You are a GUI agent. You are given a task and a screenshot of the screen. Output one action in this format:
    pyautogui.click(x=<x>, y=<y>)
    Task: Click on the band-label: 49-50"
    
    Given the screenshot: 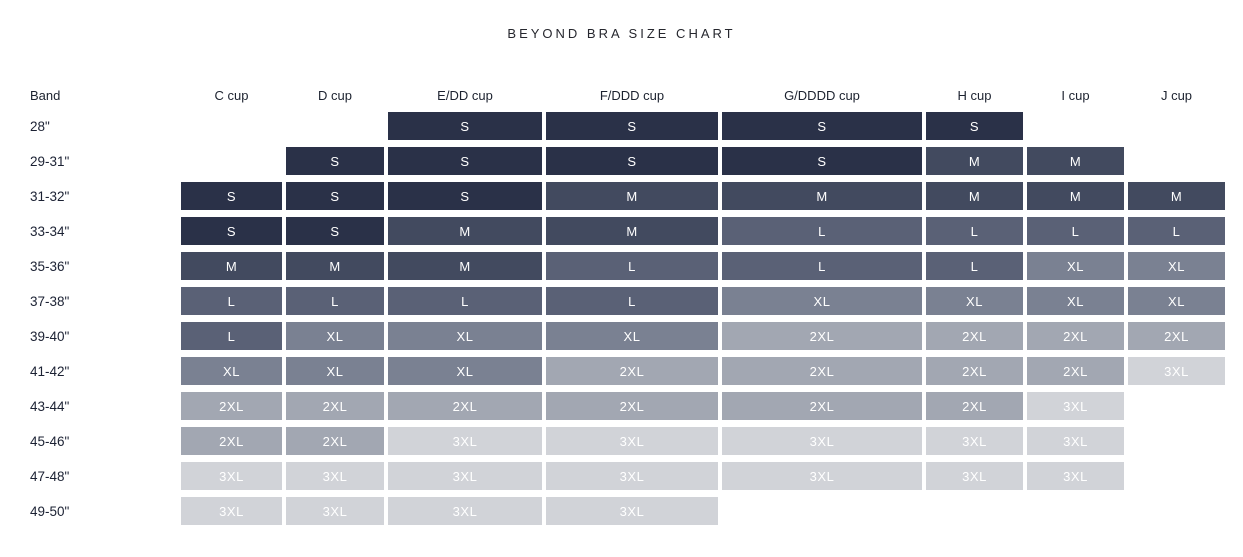 What is the action you would take?
    pyautogui.click(x=50, y=511)
    